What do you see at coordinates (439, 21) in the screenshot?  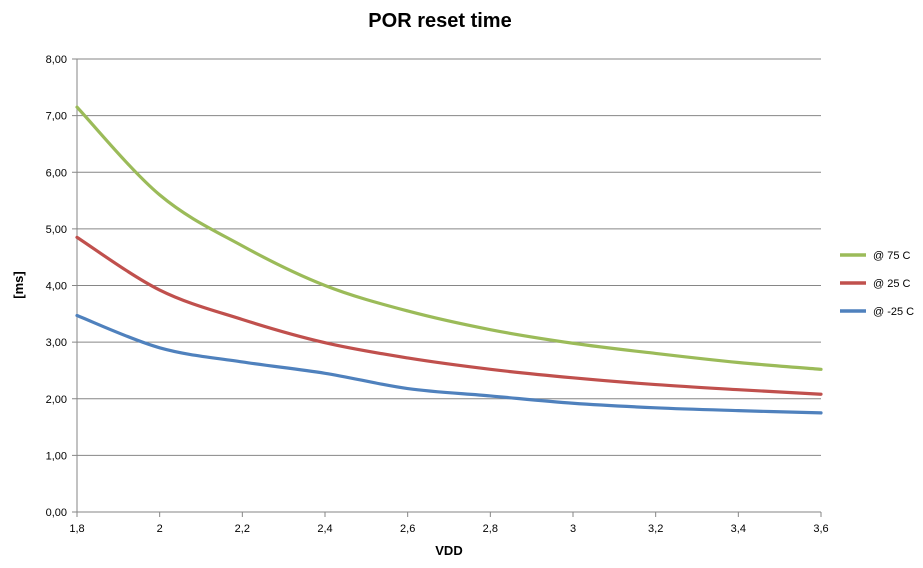 I see `chart-title: POR reset time` at bounding box center [439, 21].